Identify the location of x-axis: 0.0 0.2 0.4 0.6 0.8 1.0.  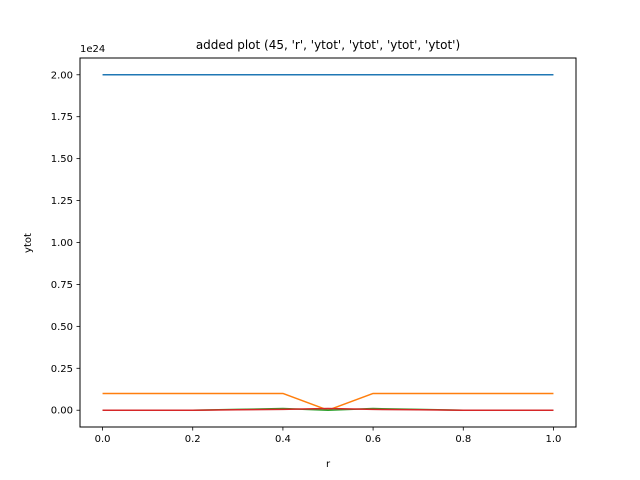
(328, 436).